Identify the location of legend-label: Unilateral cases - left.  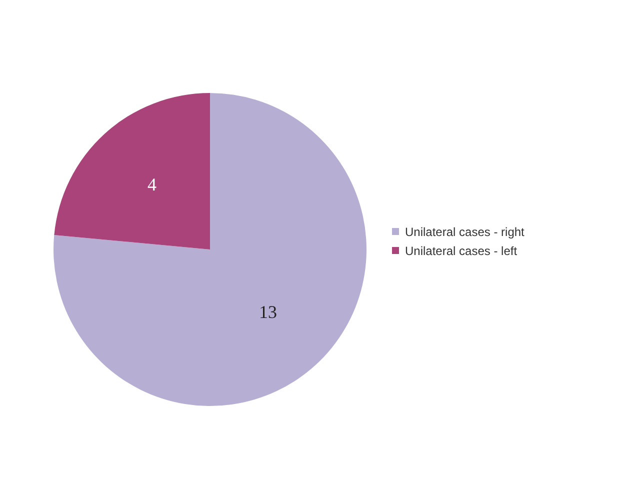
(461, 251).